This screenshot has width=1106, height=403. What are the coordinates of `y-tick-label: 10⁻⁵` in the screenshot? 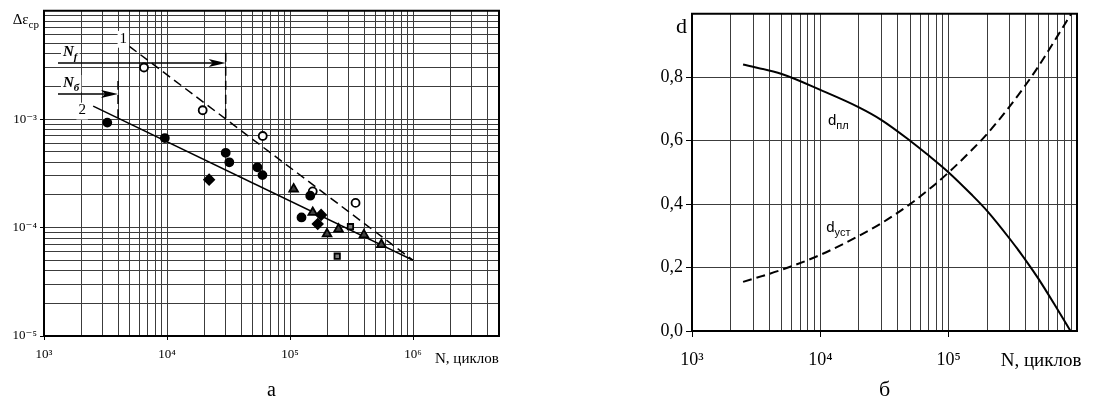 It's located at (24, 335).